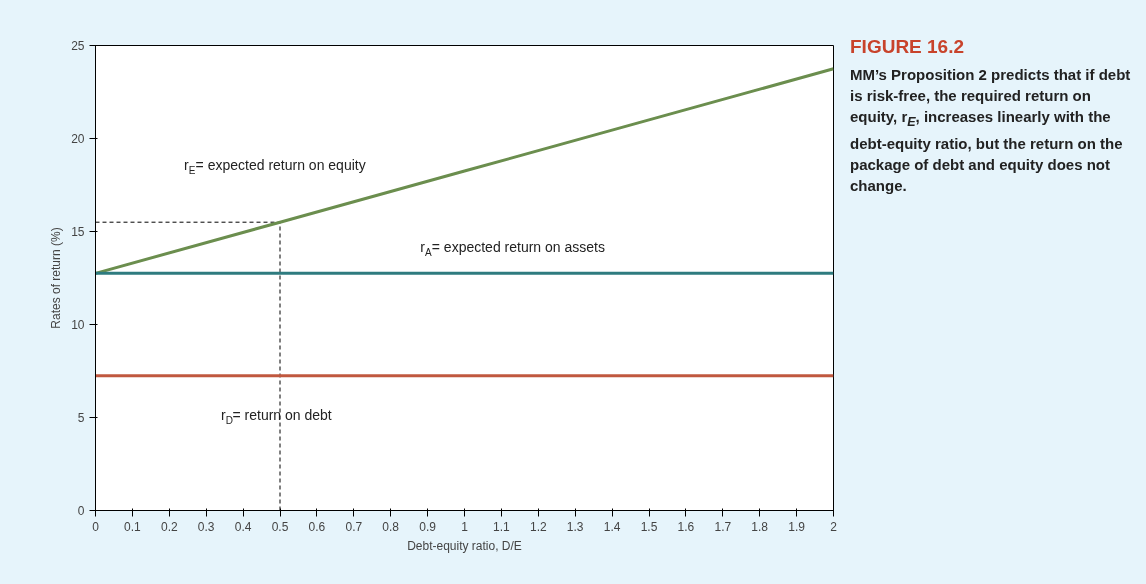 This screenshot has width=1146, height=584. Describe the element at coordinates (612, 526) in the screenshot. I see `x-tick-label: 1.4` at that location.